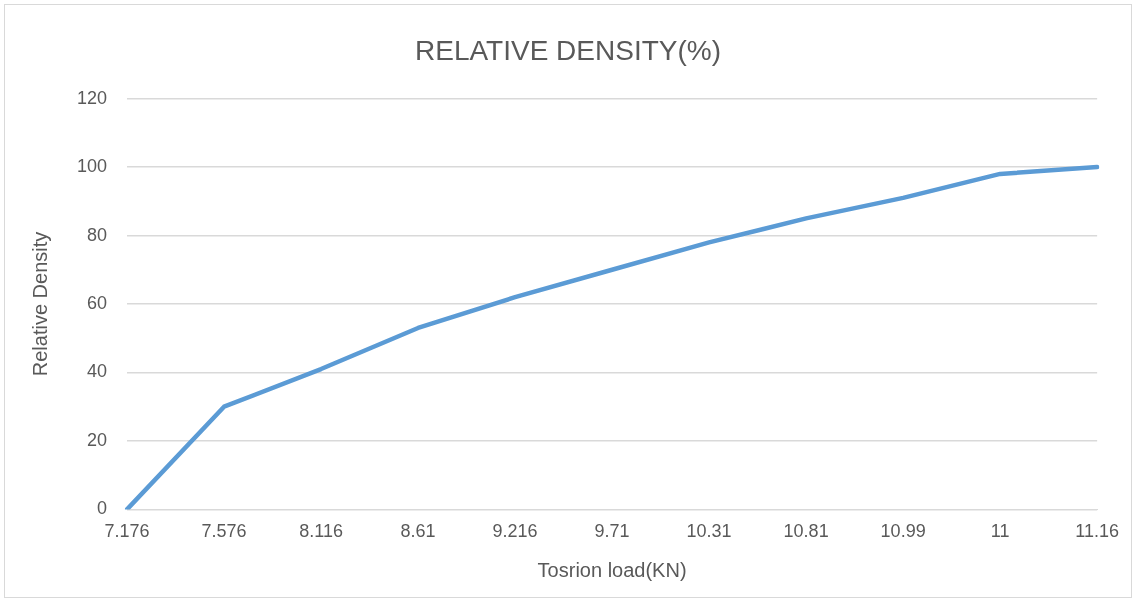 The height and width of the screenshot is (602, 1136). I want to click on x-axis-title: Tosrion load(KN), so click(612, 569).